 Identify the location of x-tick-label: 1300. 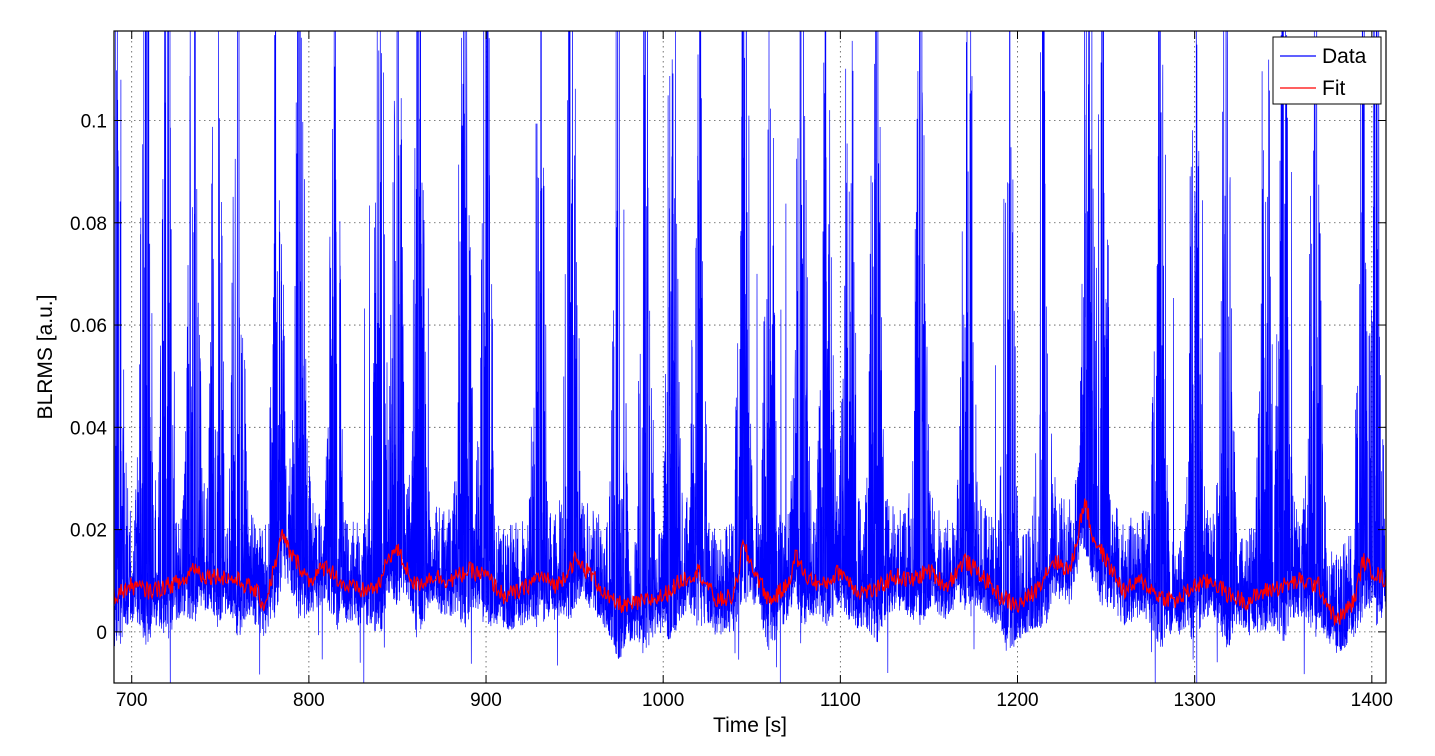
(1195, 700).